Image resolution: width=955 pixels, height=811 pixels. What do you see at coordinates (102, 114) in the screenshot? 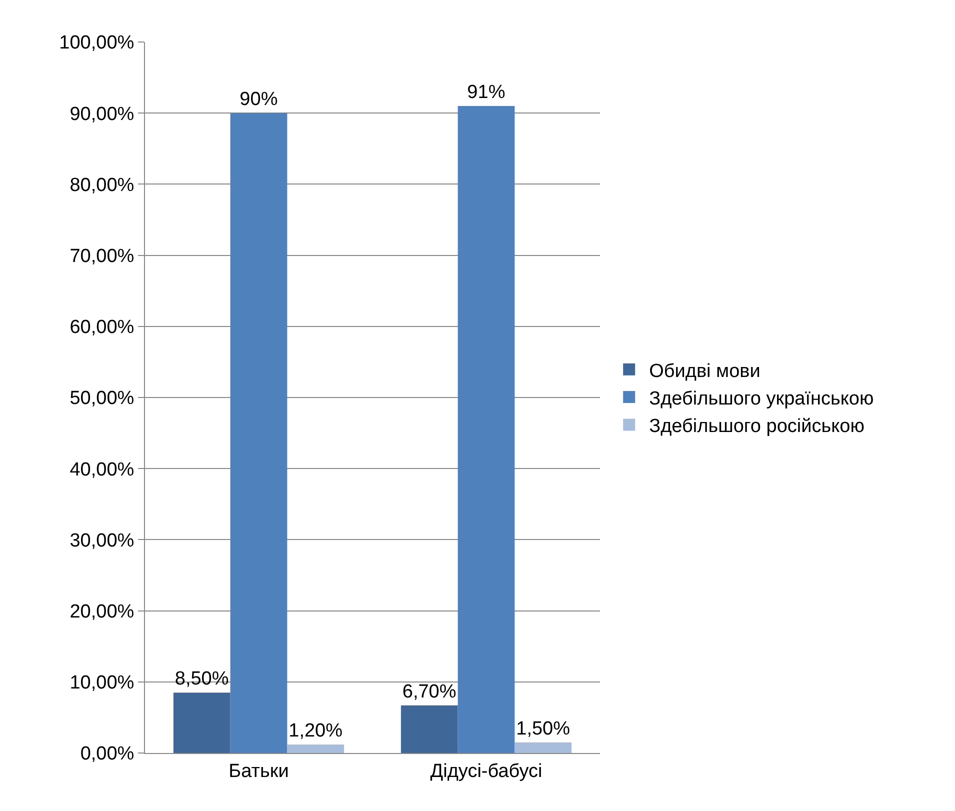
I see `y-tick-label: 90,00%` at bounding box center [102, 114].